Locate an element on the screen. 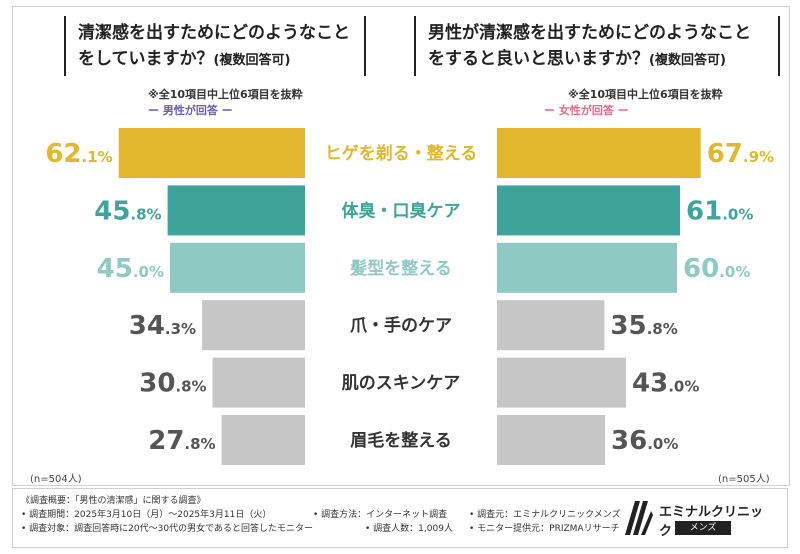 The width and height of the screenshot is (800, 554). left-question-suffix: (複数回答可) is located at coordinates (252, 60).